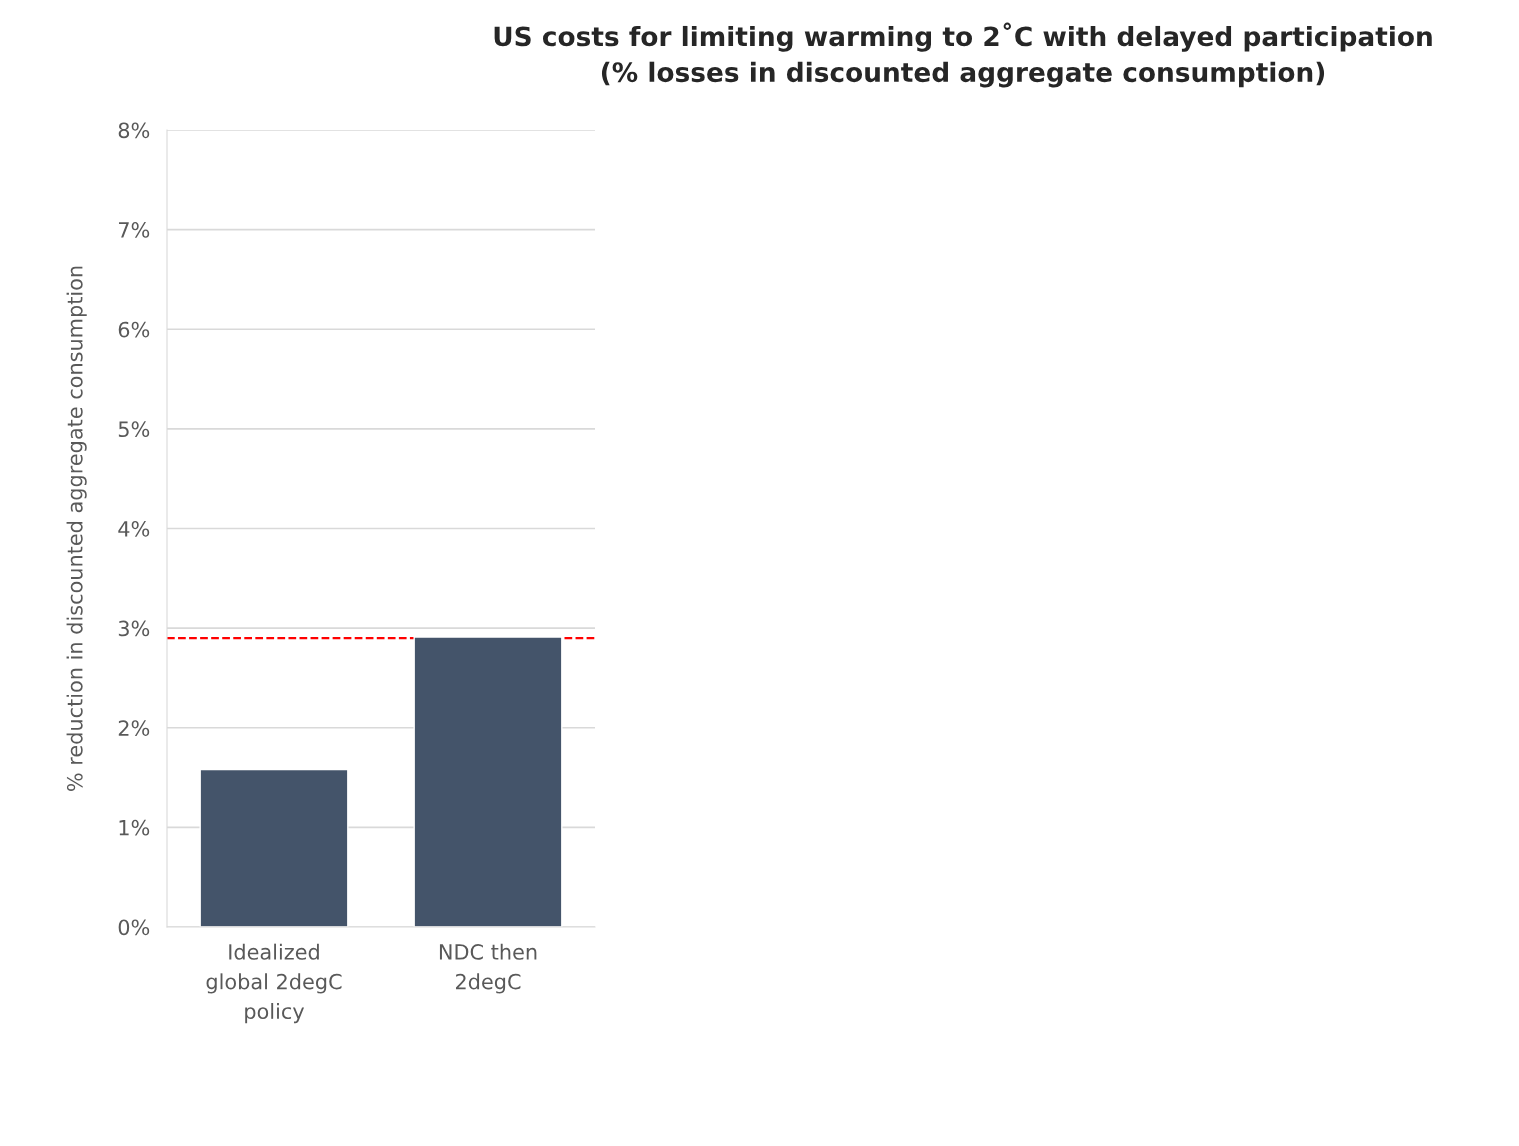  Describe the element at coordinates (134, 528) in the screenshot. I see `y-tick-label: 4%` at that location.